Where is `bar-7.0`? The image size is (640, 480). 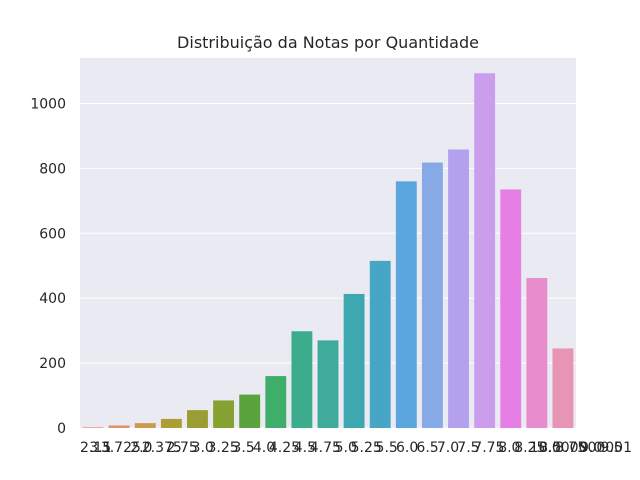 bar-7.0 is located at coordinates (458, 289).